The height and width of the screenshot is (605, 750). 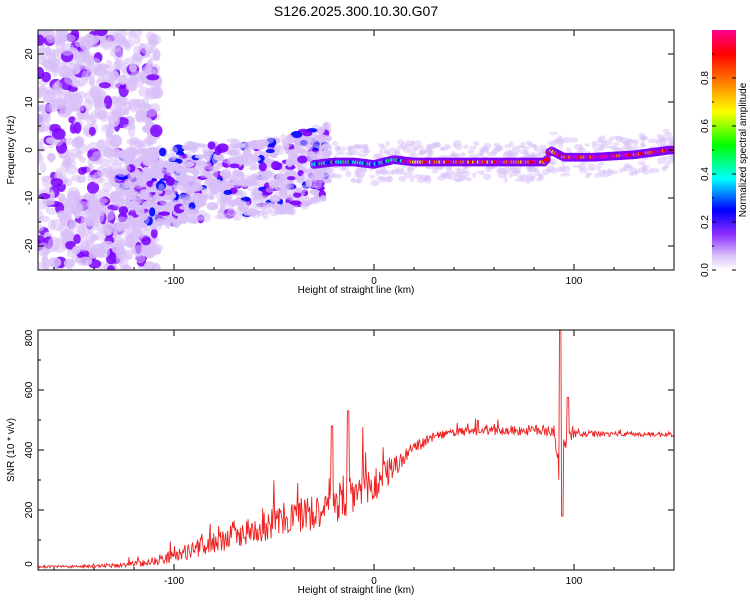 I want to click on spectrogram-x-tick-label: 0, so click(x=374, y=281).